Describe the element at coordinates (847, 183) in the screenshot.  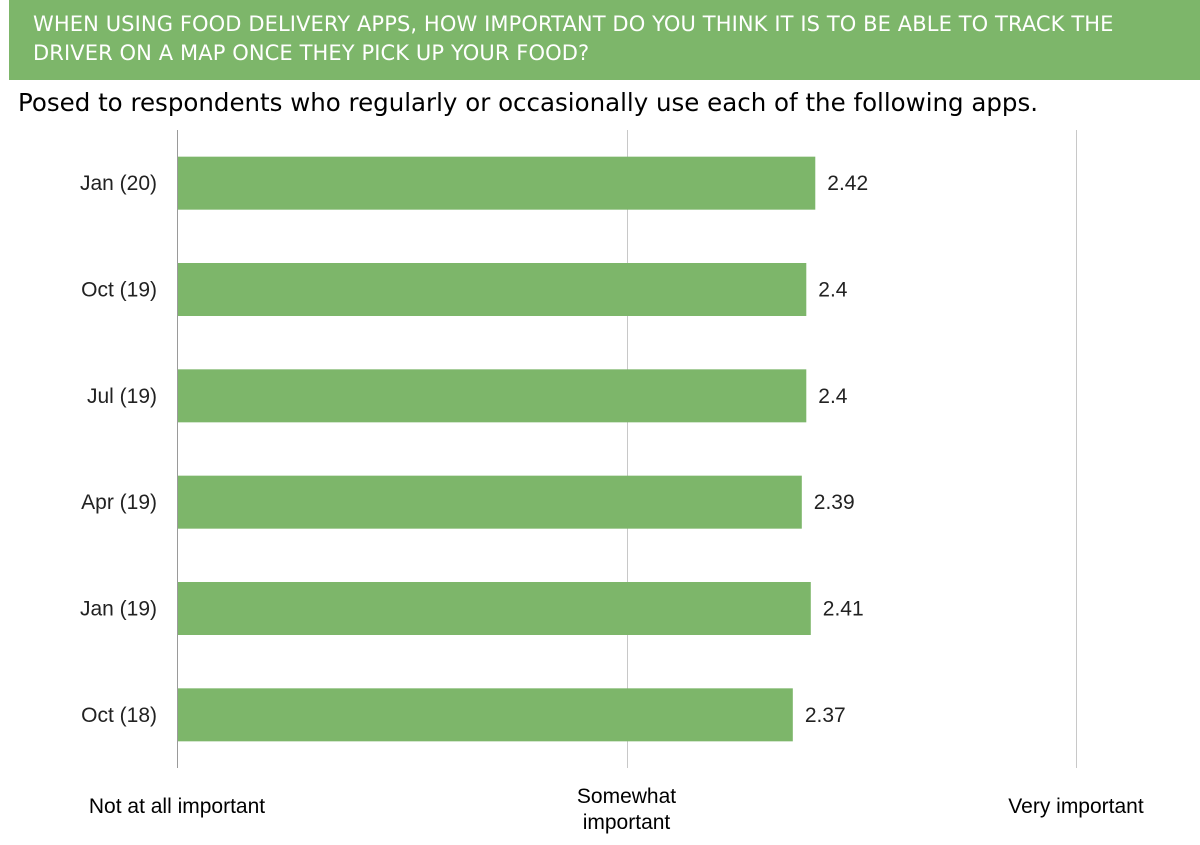
I see `value-label: 2.42` at that location.